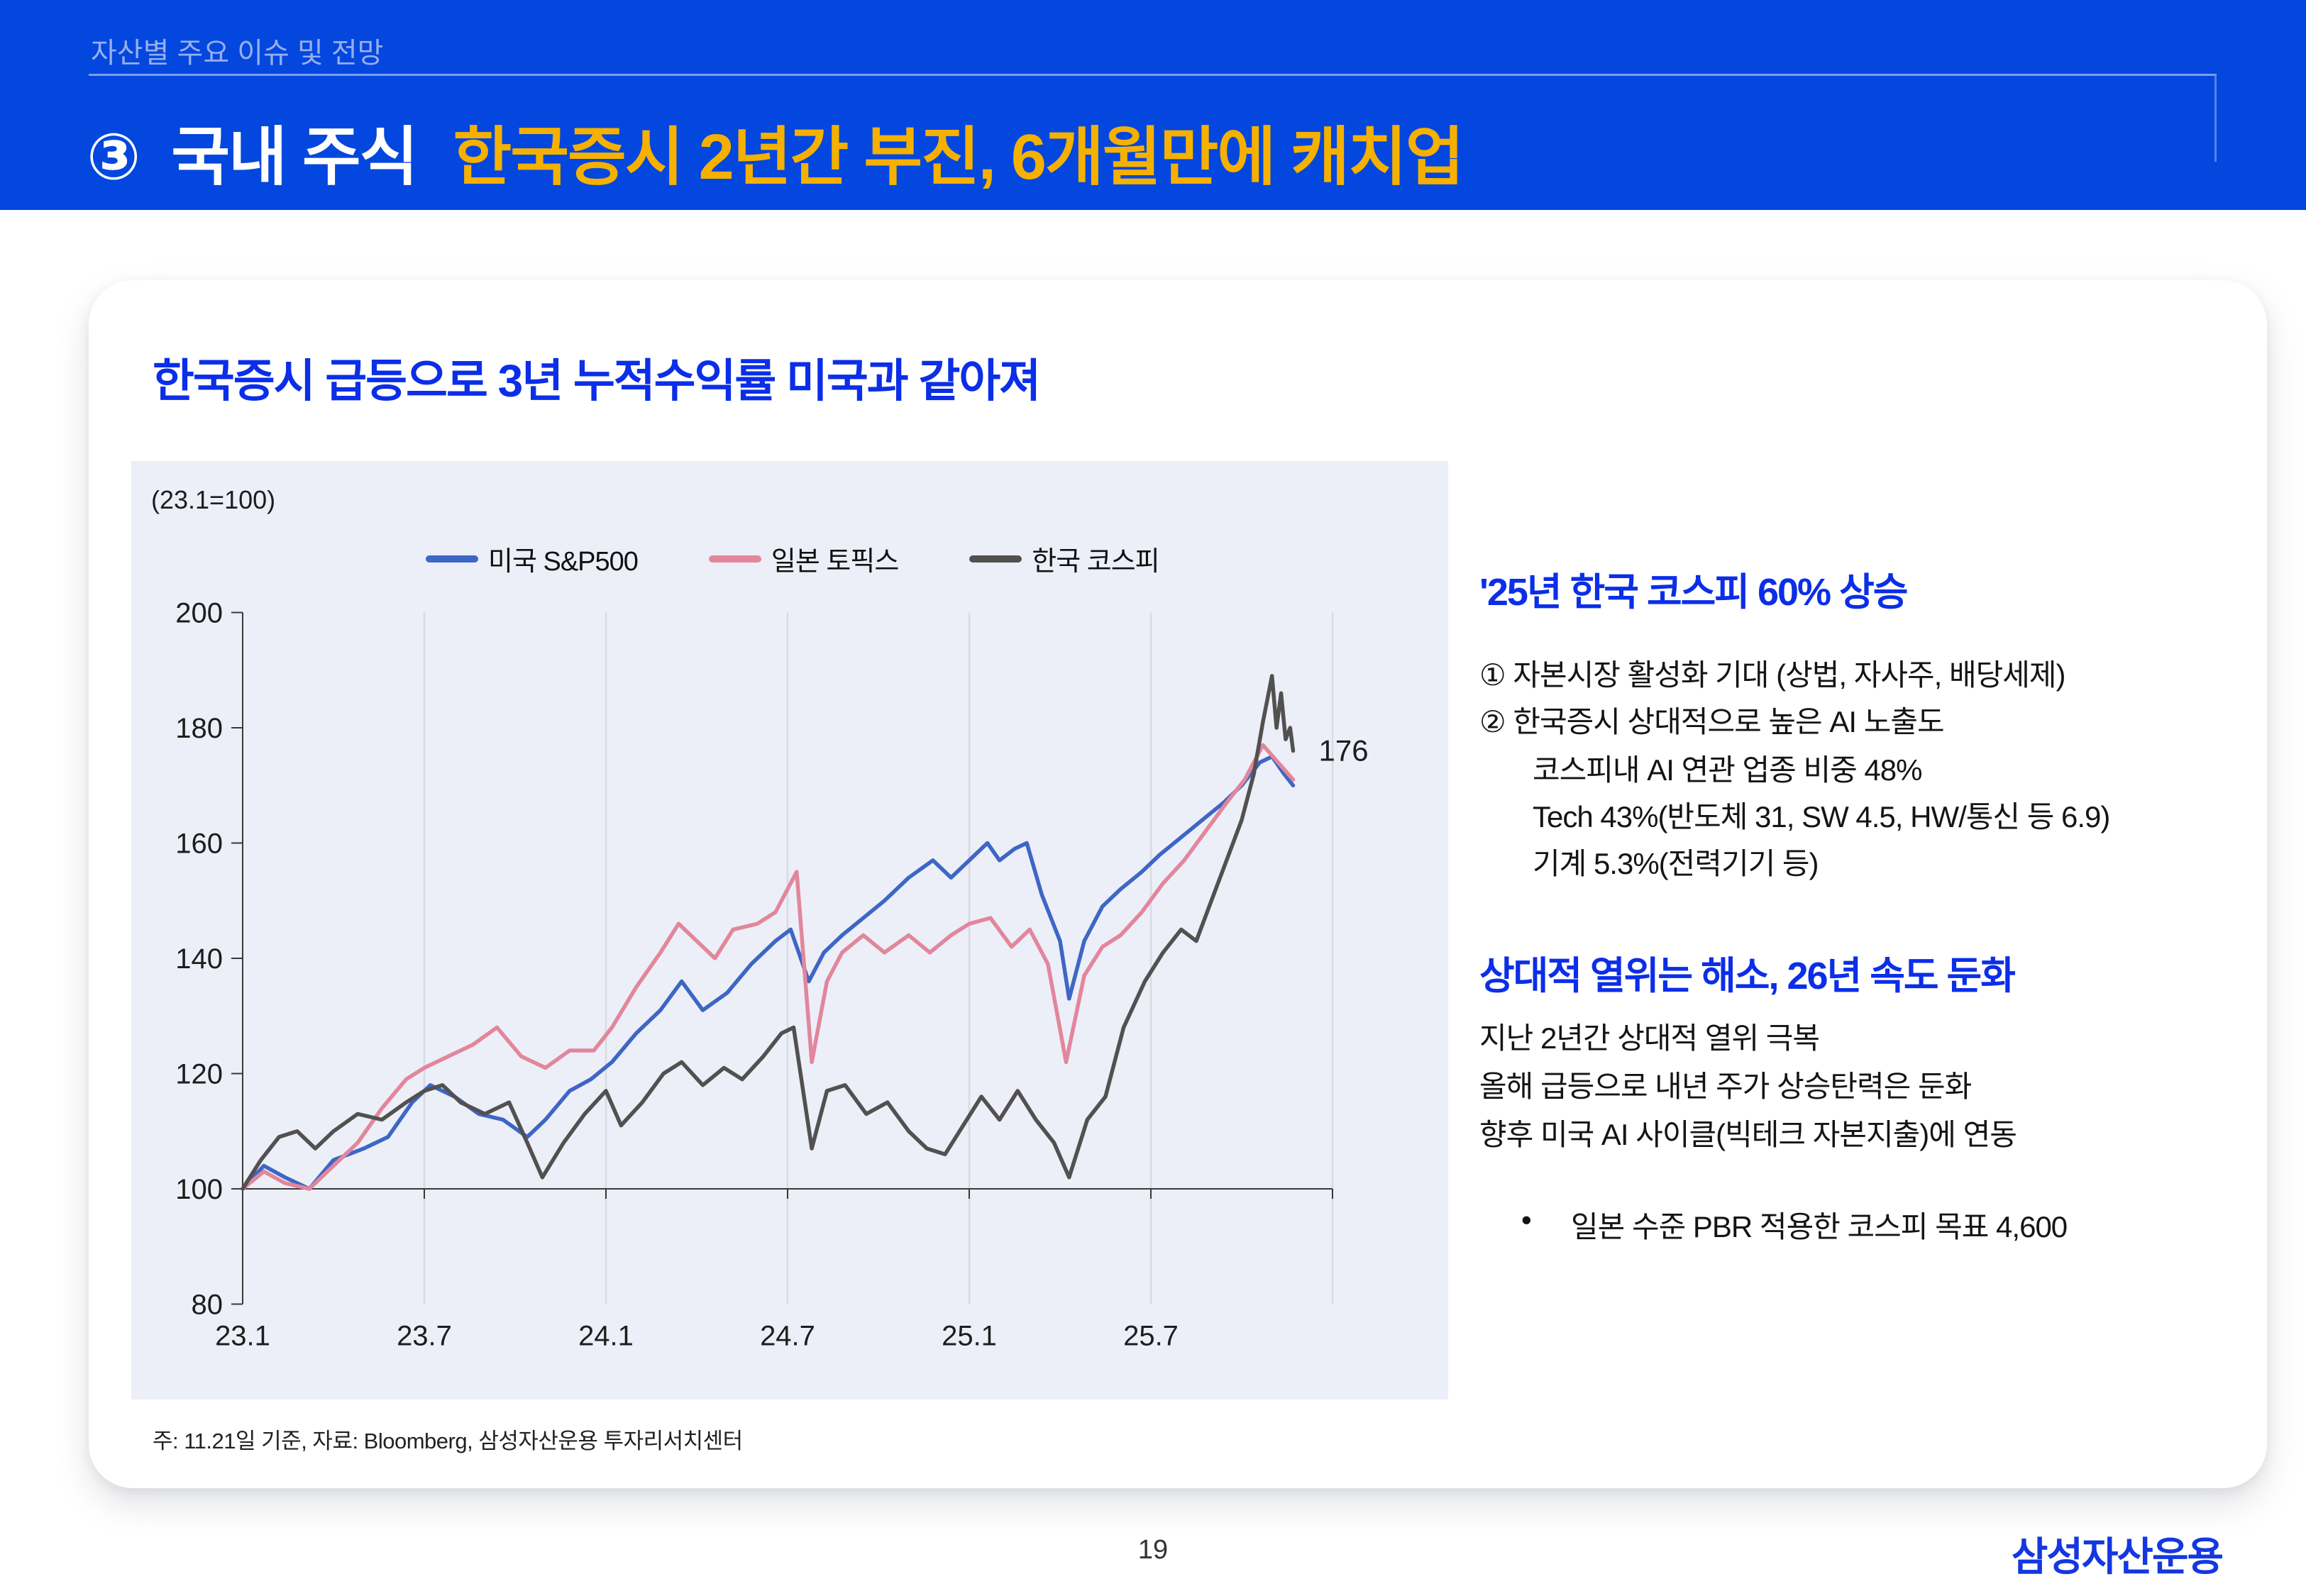 The width and height of the screenshot is (2306, 1596). Describe the element at coordinates (2216, 118) in the screenshot. I see `header-rule-vertical` at that location.